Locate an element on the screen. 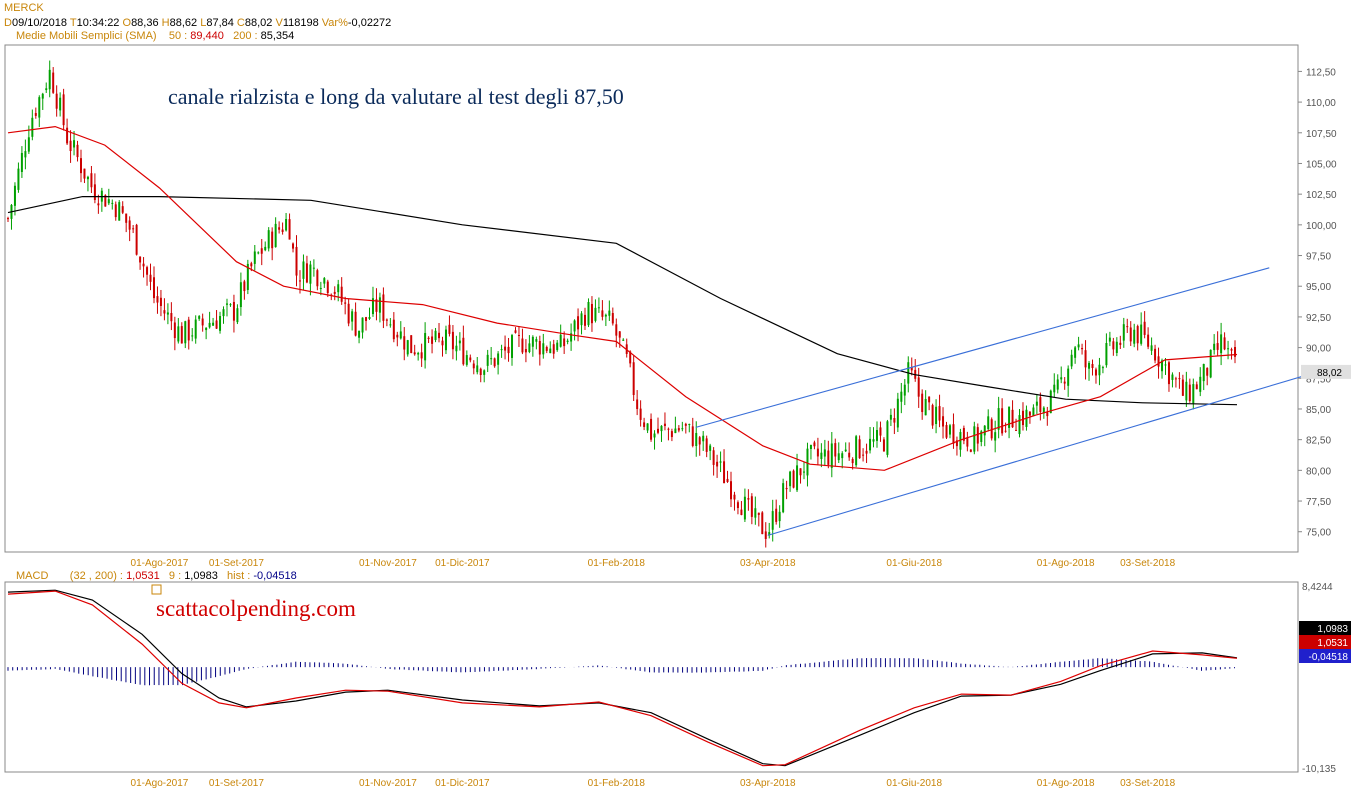  sma50-value: 89,440 is located at coordinates (207, 36).